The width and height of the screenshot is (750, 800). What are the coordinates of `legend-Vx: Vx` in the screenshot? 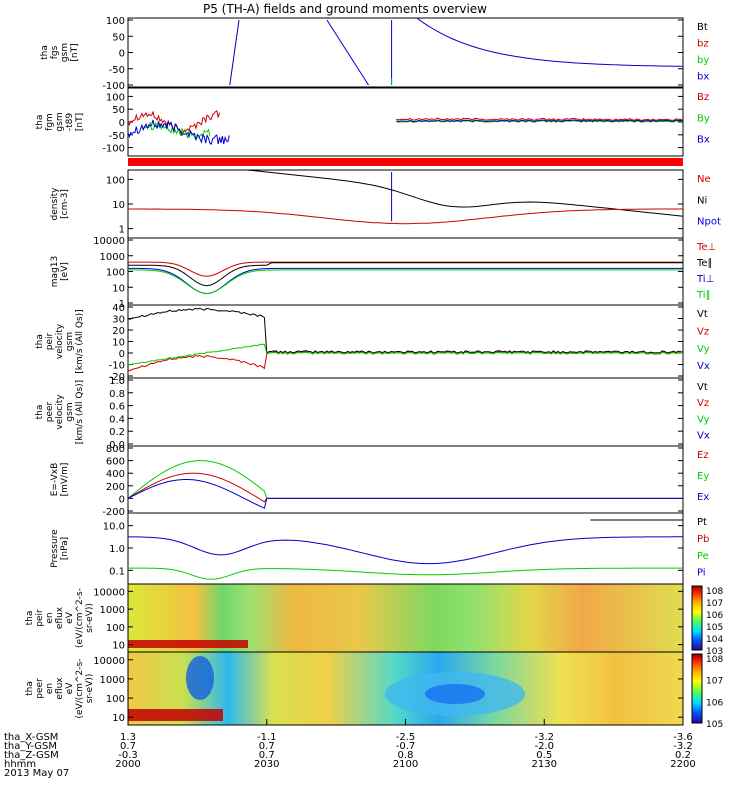 It's located at (703, 366).